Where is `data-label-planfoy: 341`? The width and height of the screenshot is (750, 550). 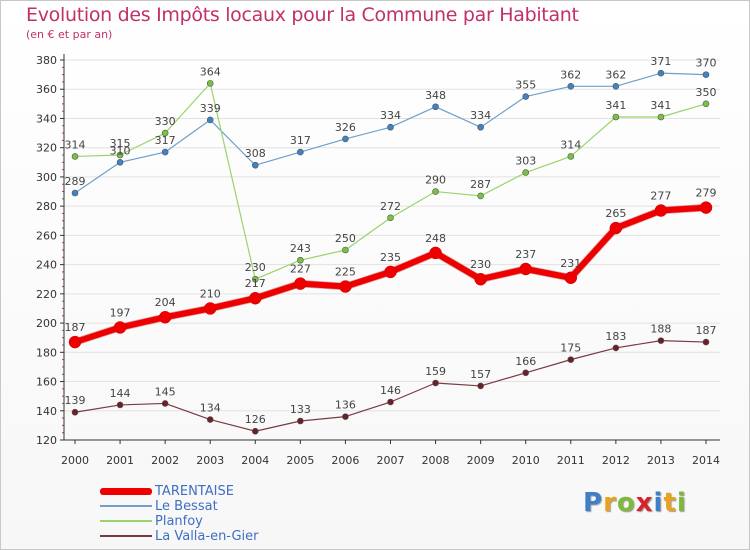 data-label-planfoy: 341 is located at coordinates (615, 105).